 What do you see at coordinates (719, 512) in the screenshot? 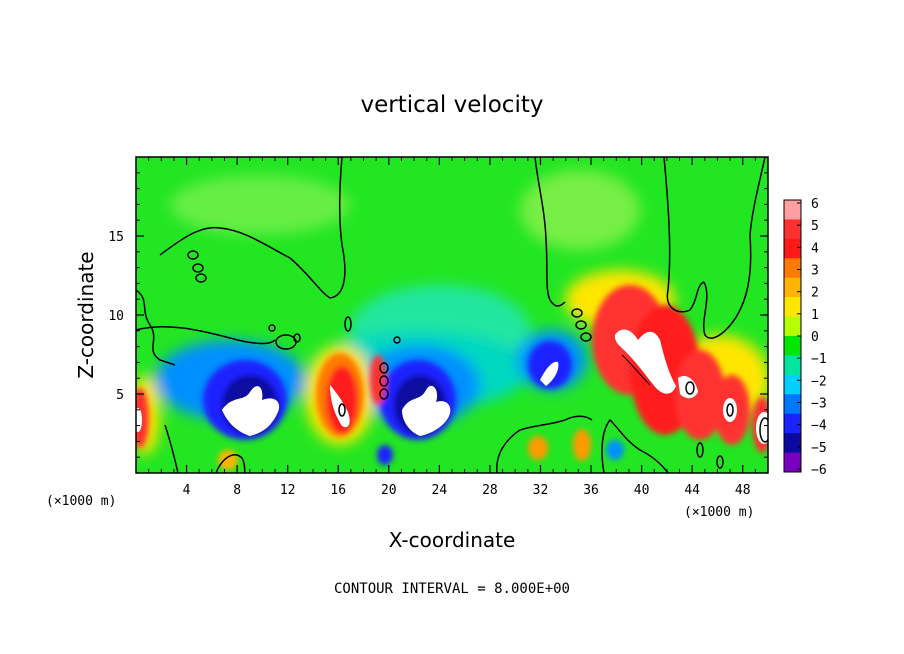
I see `x-unit-right: (×1000 m)` at bounding box center [719, 512].